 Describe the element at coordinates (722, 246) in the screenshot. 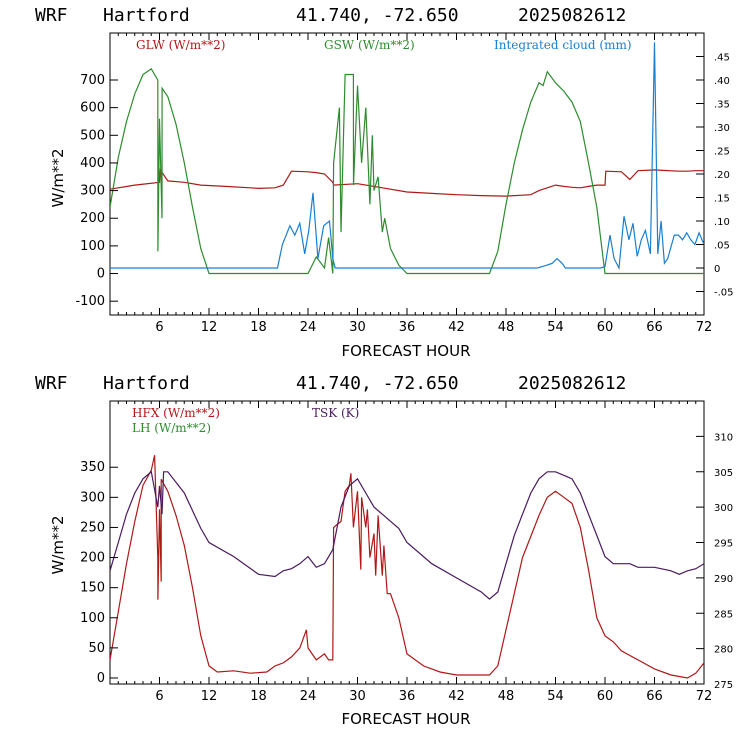

I see `y2-tick-label: .05` at that location.